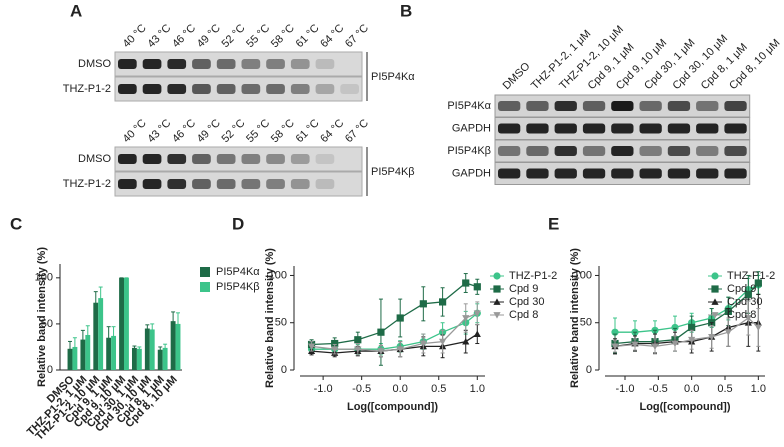 Image resolution: width=784 pixels, height=447 pixels. What do you see at coordinates (741, 289) in the screenshot?
I see `legend-label: Cpd 9` at bounding box center [741, 289].